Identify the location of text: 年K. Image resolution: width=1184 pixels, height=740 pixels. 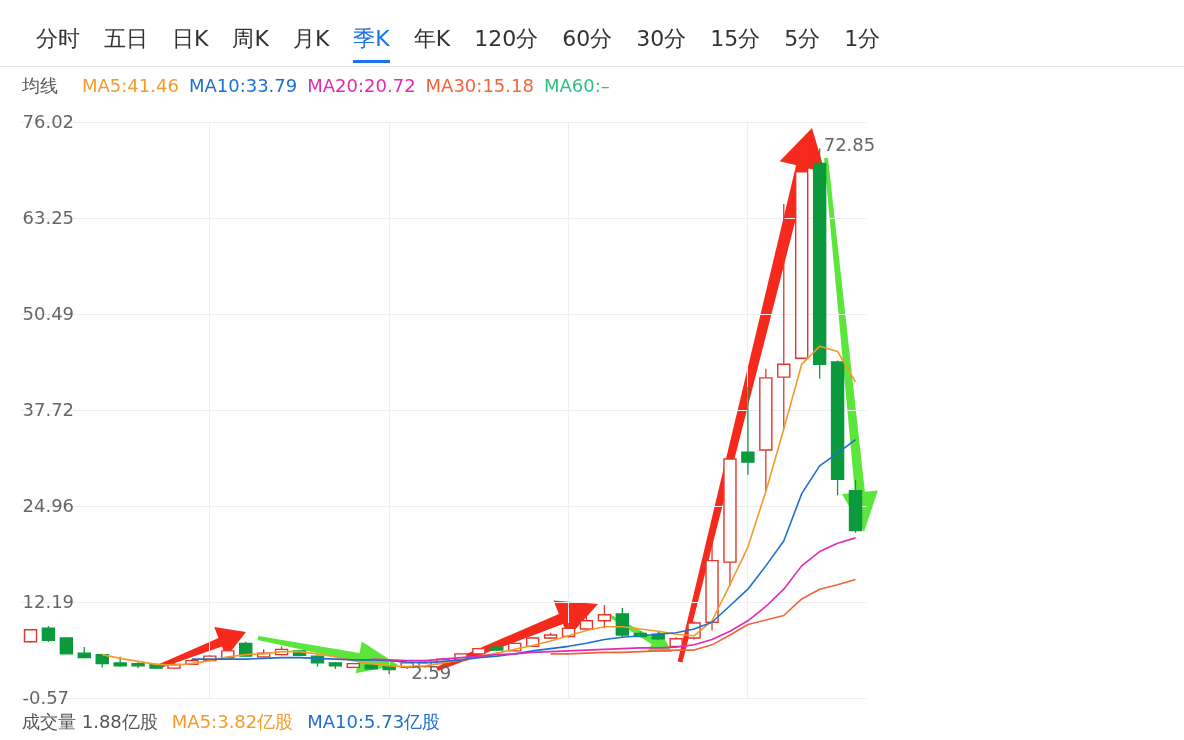
(432, 39).